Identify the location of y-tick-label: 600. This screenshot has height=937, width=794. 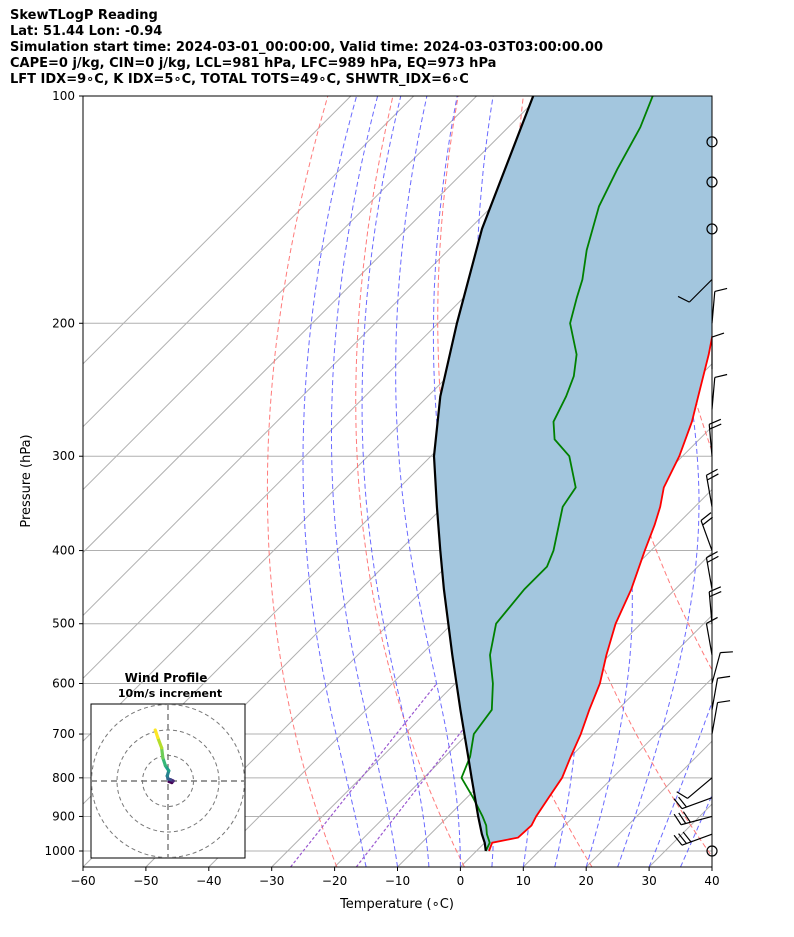
(63, 684).